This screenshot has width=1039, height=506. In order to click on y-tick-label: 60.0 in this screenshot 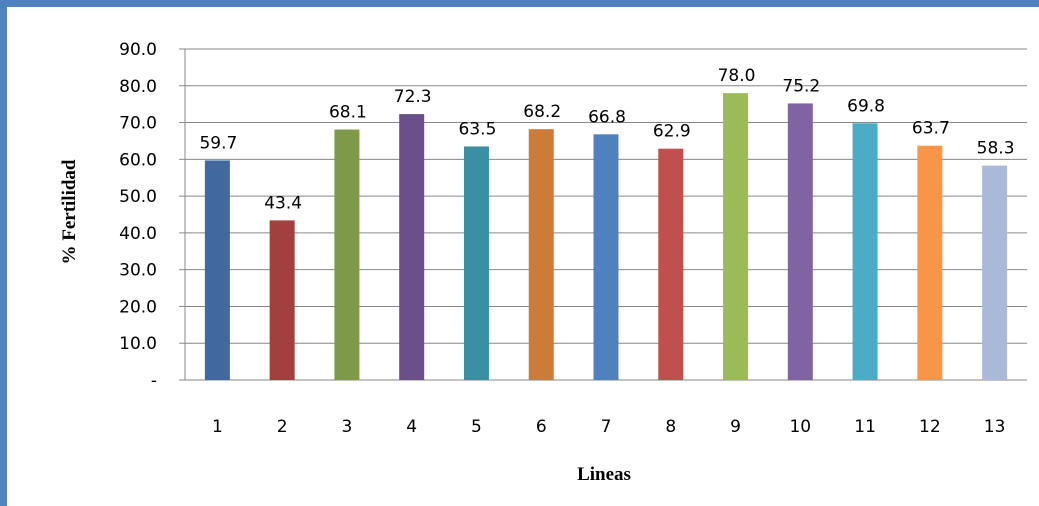, I will do `click(138, 160)`.